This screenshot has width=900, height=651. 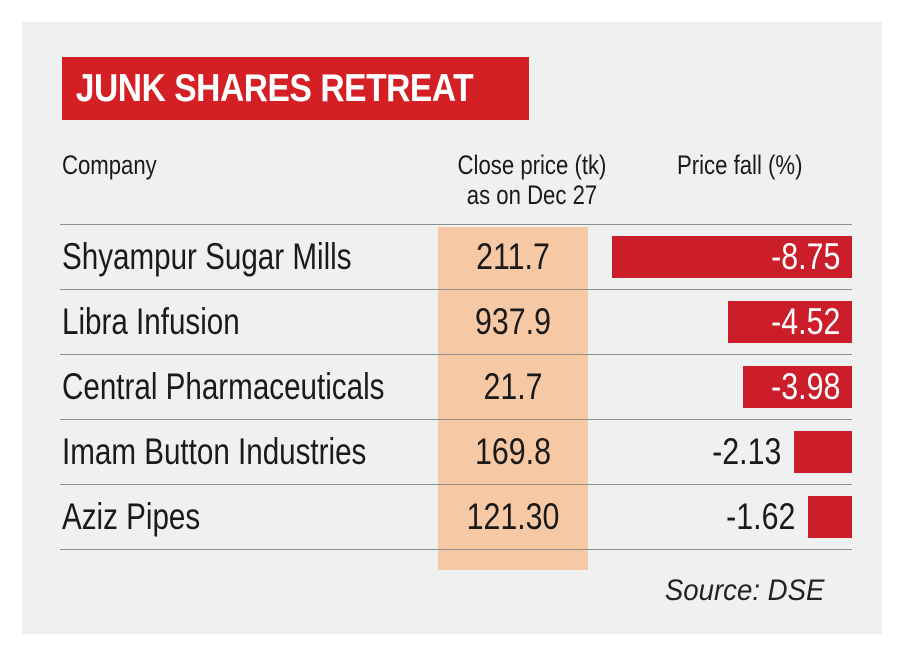 I want to click on chart-title: JUNK SHARES RETREAT, so click(x=274, y=88).